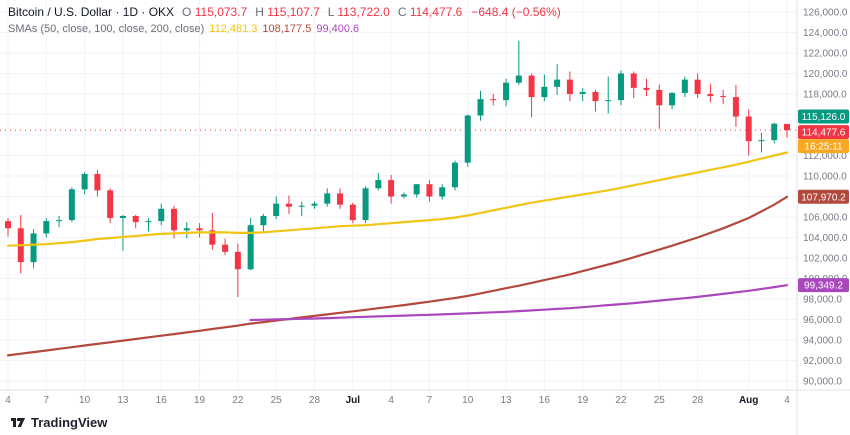  I want to click on y-axis-label: 104,000.0, so click(825, 238).